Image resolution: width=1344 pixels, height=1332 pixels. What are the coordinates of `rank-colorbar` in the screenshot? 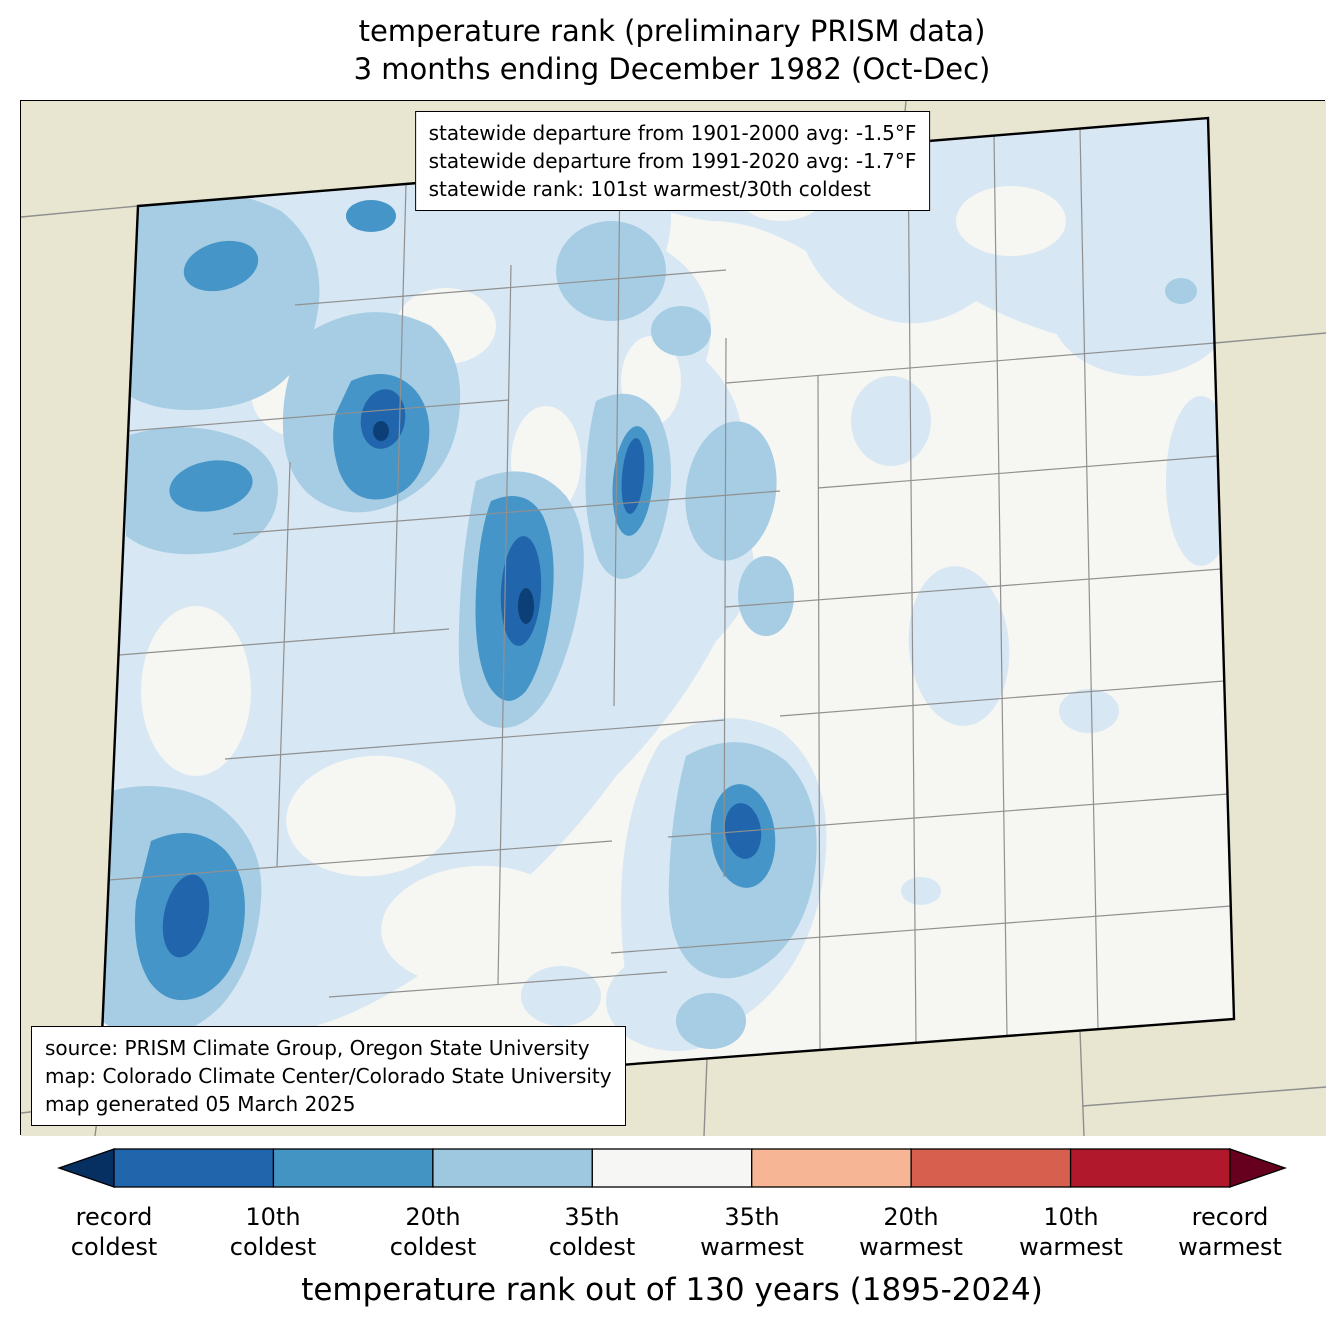 It's located at (672, 1168).